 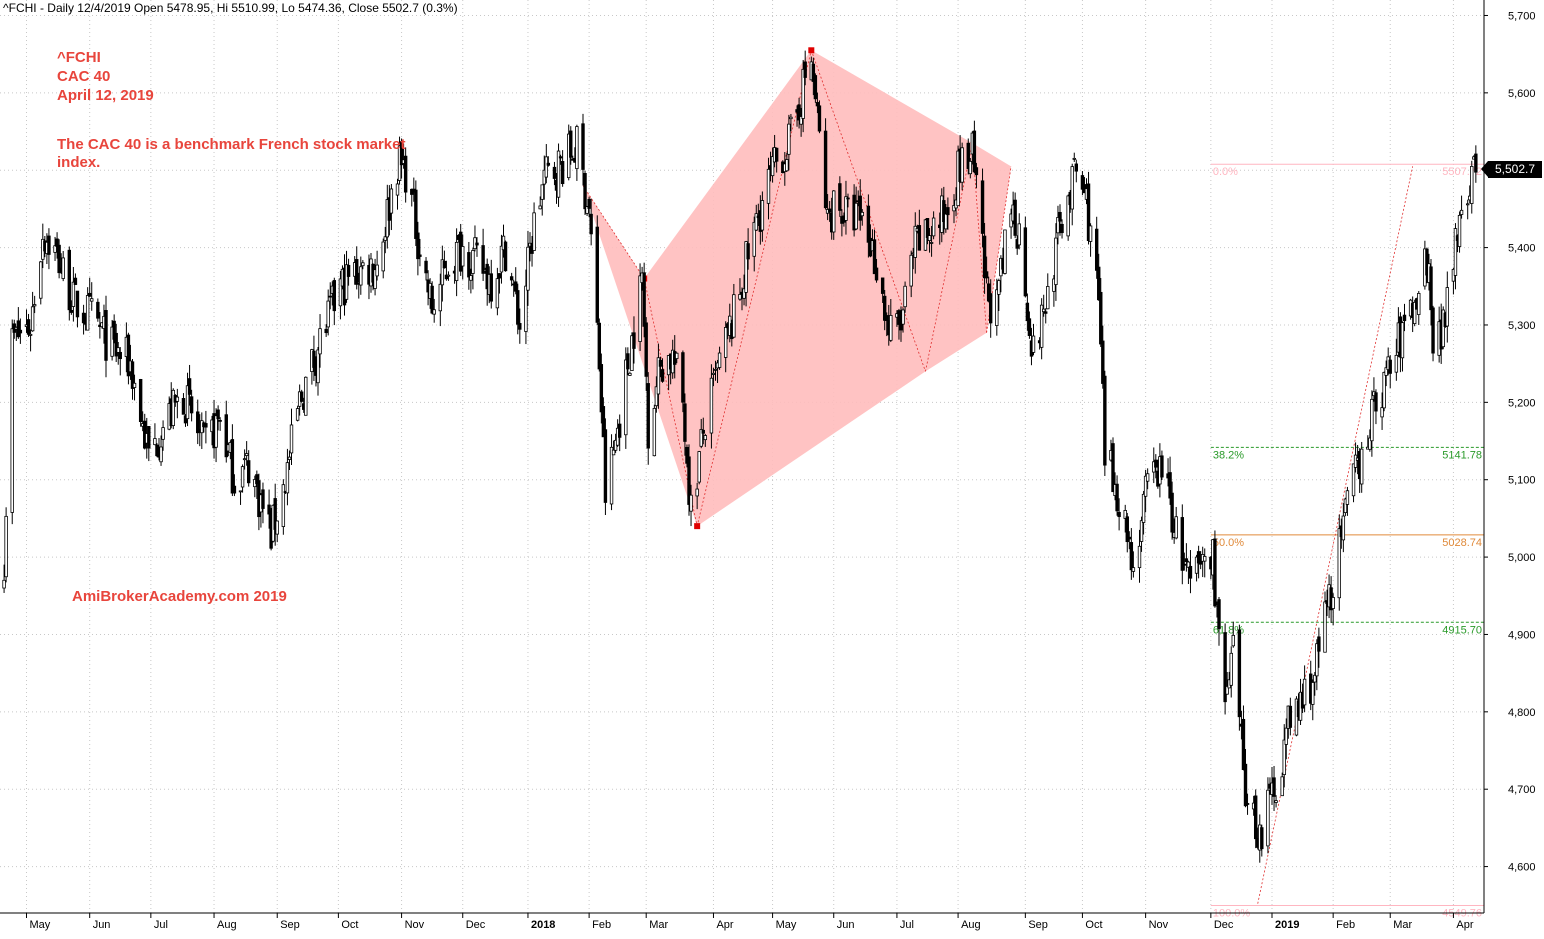 I want to click on x-tick-label: Jul, so click(x=907, y=925).